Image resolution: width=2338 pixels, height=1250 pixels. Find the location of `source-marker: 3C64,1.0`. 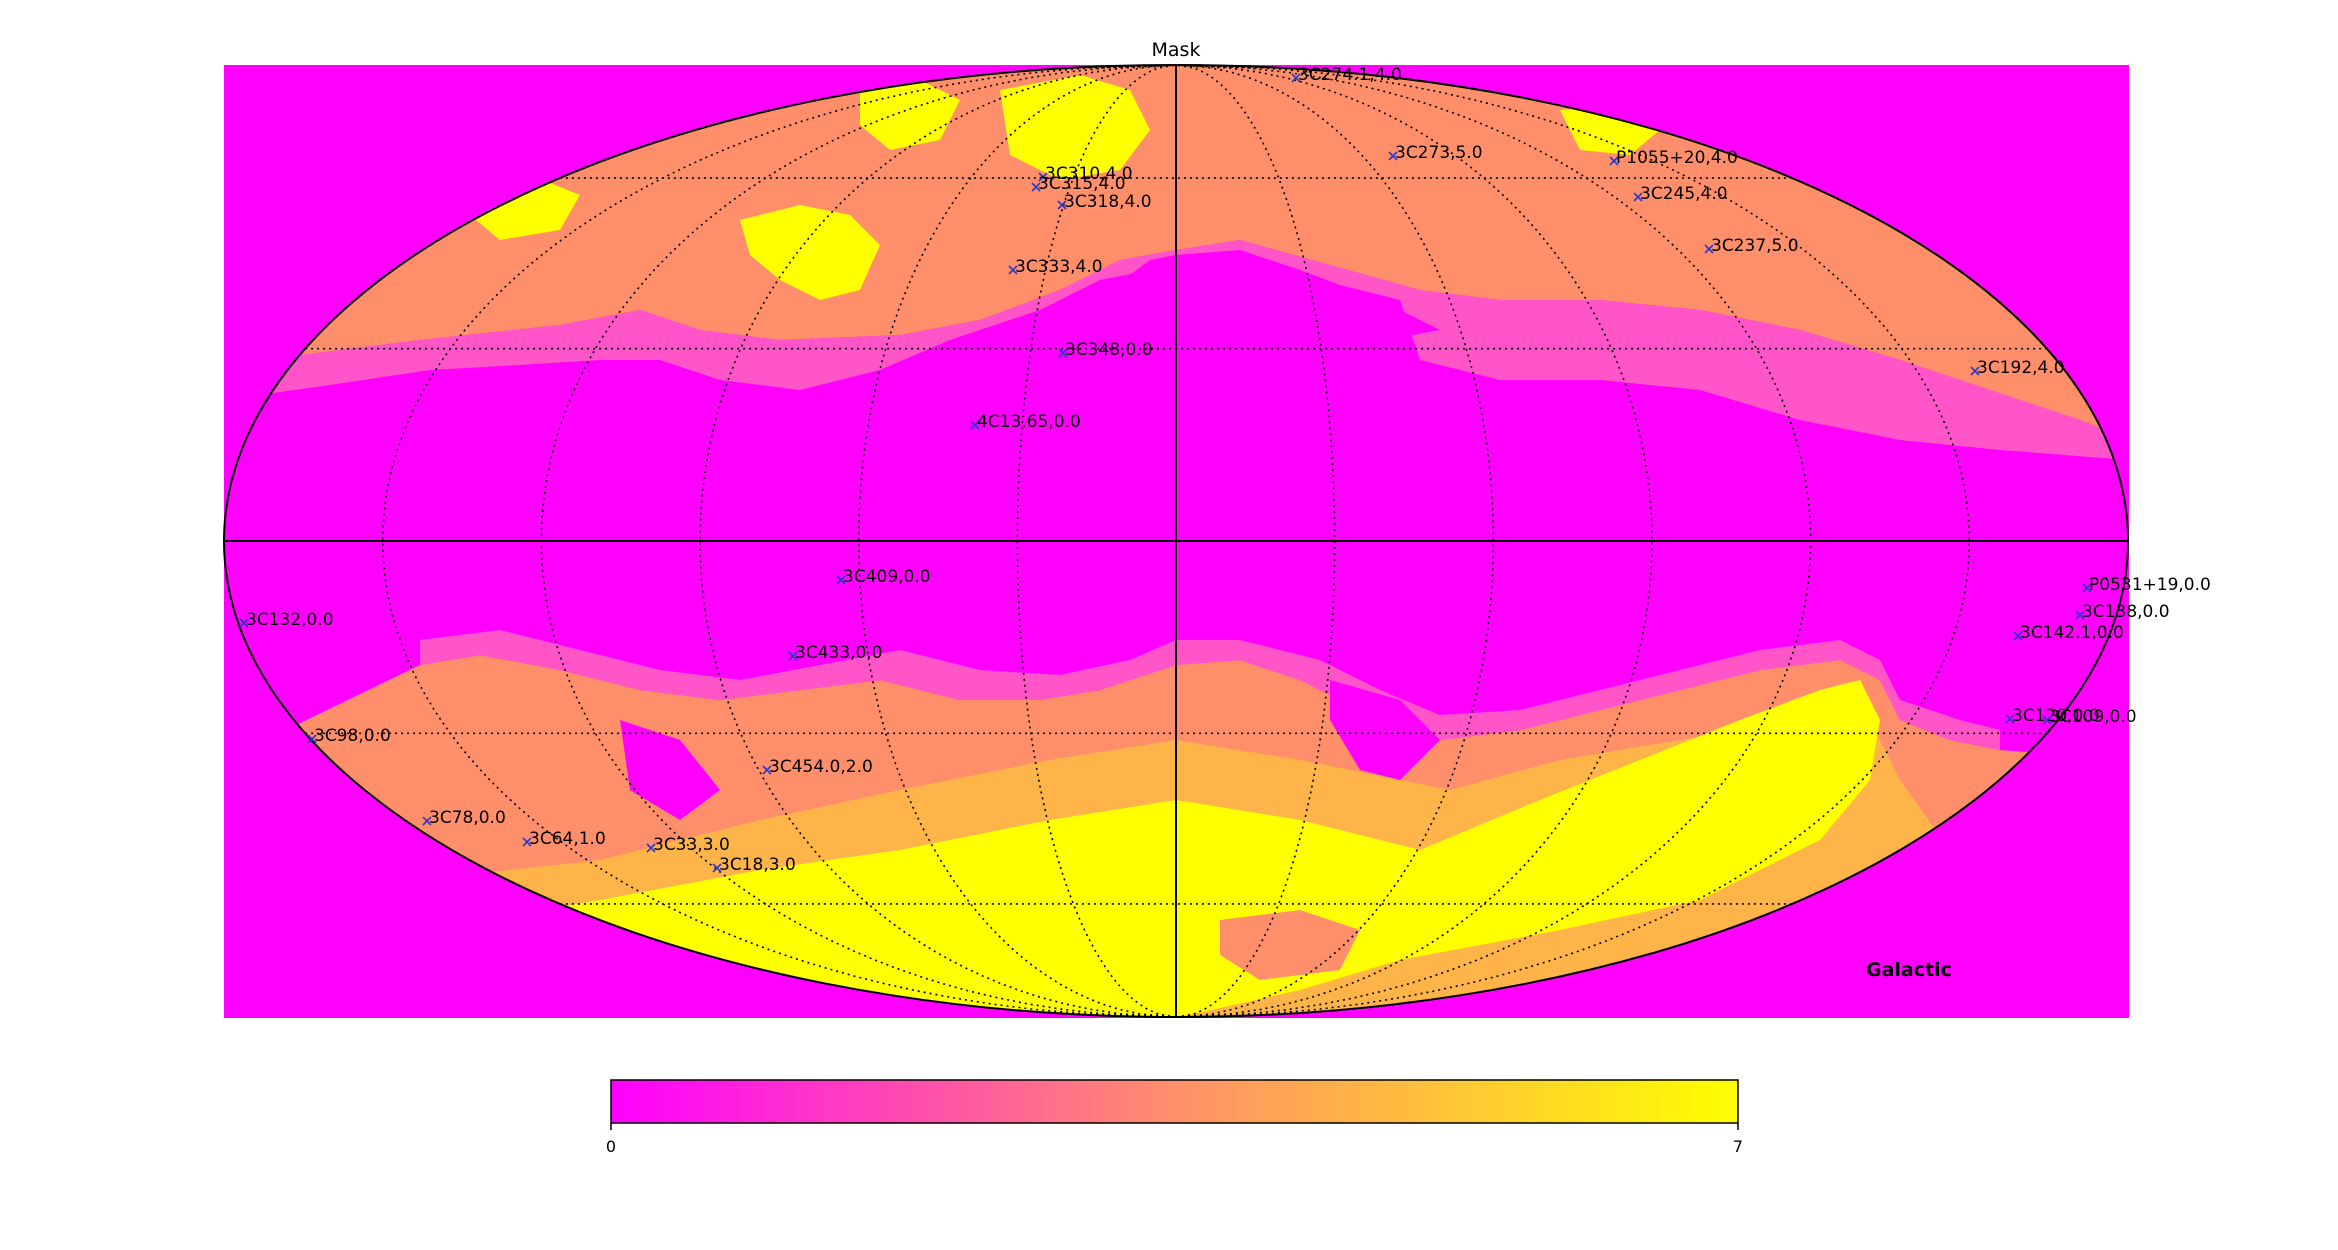

source-marker: 3C64,1.0 is located at coordinates (564, 839).